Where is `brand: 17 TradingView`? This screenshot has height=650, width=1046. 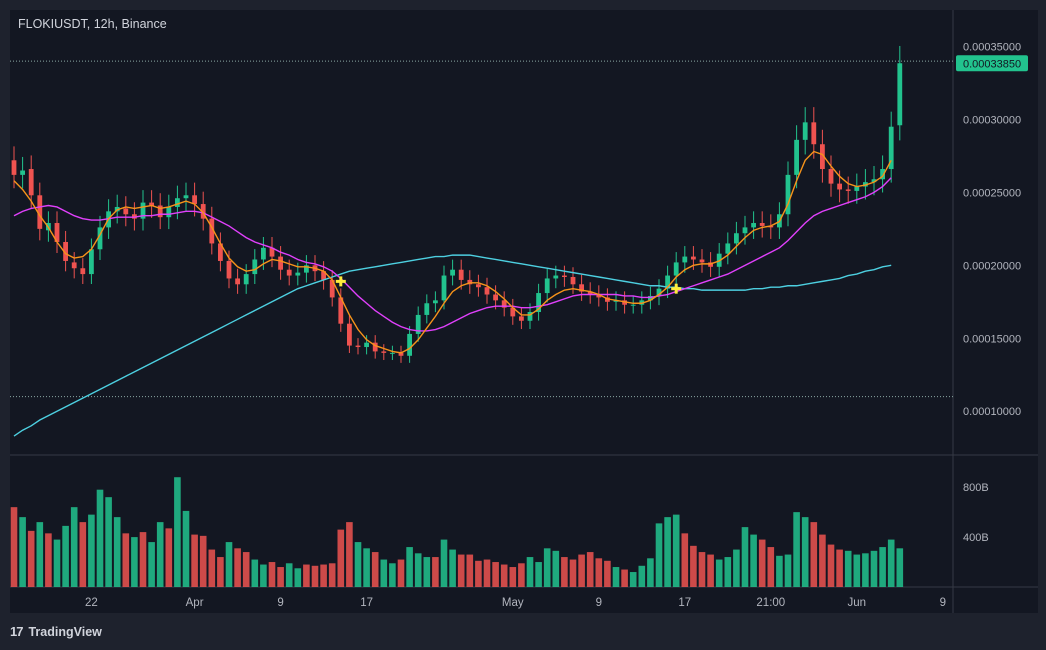 brand: 17 TradingView is located at coordinates (56, 631).